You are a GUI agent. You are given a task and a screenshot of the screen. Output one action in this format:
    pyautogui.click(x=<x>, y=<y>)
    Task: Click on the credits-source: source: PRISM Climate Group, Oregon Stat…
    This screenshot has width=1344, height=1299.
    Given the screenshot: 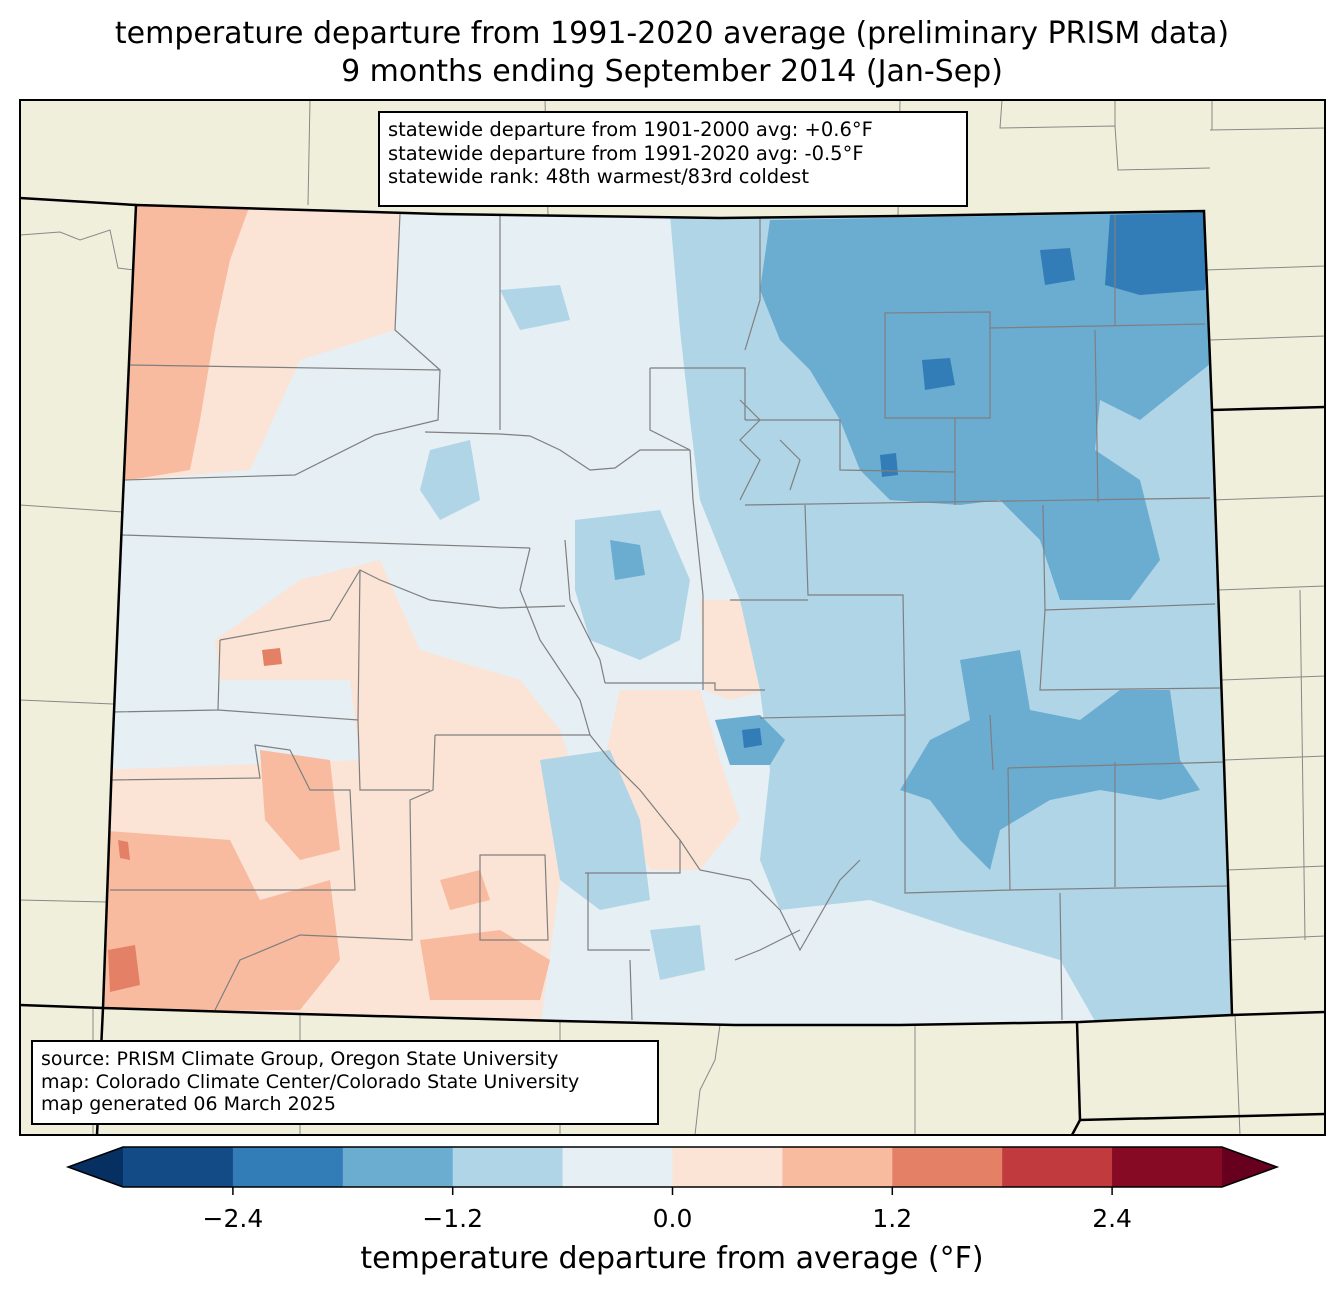 What is the action you would take?
    pyautogui.click(x=300, y=1059)
    